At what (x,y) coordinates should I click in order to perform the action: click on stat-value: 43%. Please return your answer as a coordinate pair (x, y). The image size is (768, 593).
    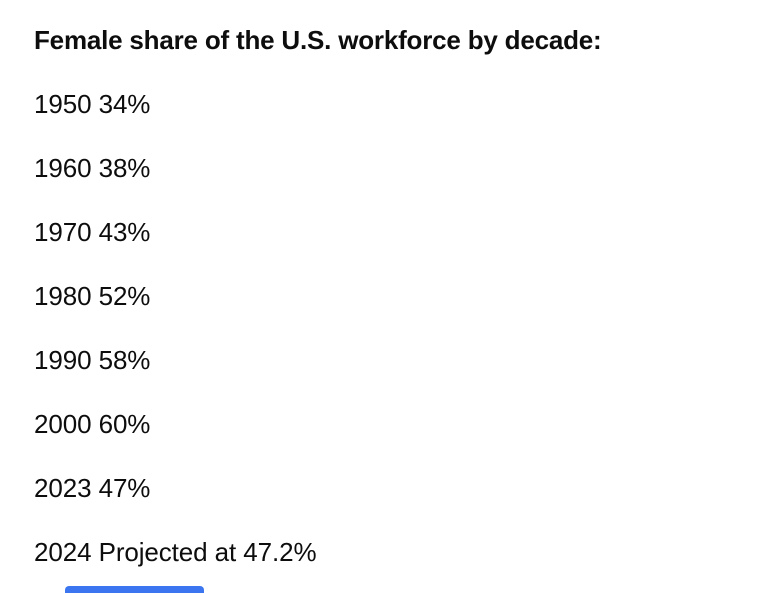
    Looking at the image, I should click on (124, 232).